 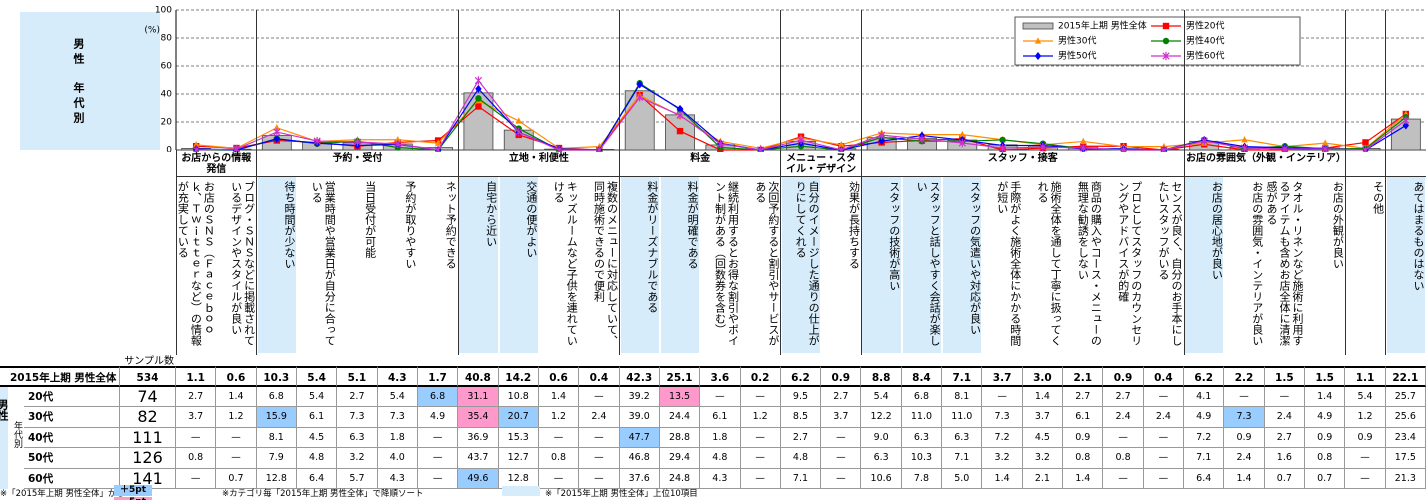 What do you see at coordinates (478, 397) in the screenshot?
I see `table-cell: 31.1` at bounding box center [478, 397].